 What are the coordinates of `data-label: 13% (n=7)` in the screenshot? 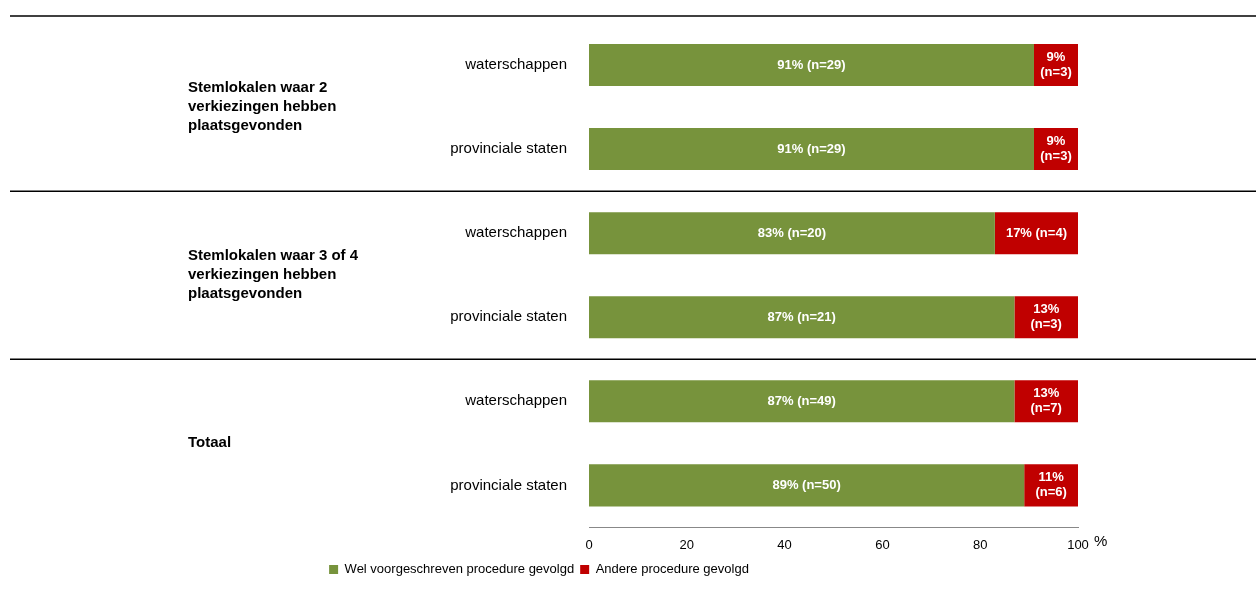 It's located at (1046, 400).